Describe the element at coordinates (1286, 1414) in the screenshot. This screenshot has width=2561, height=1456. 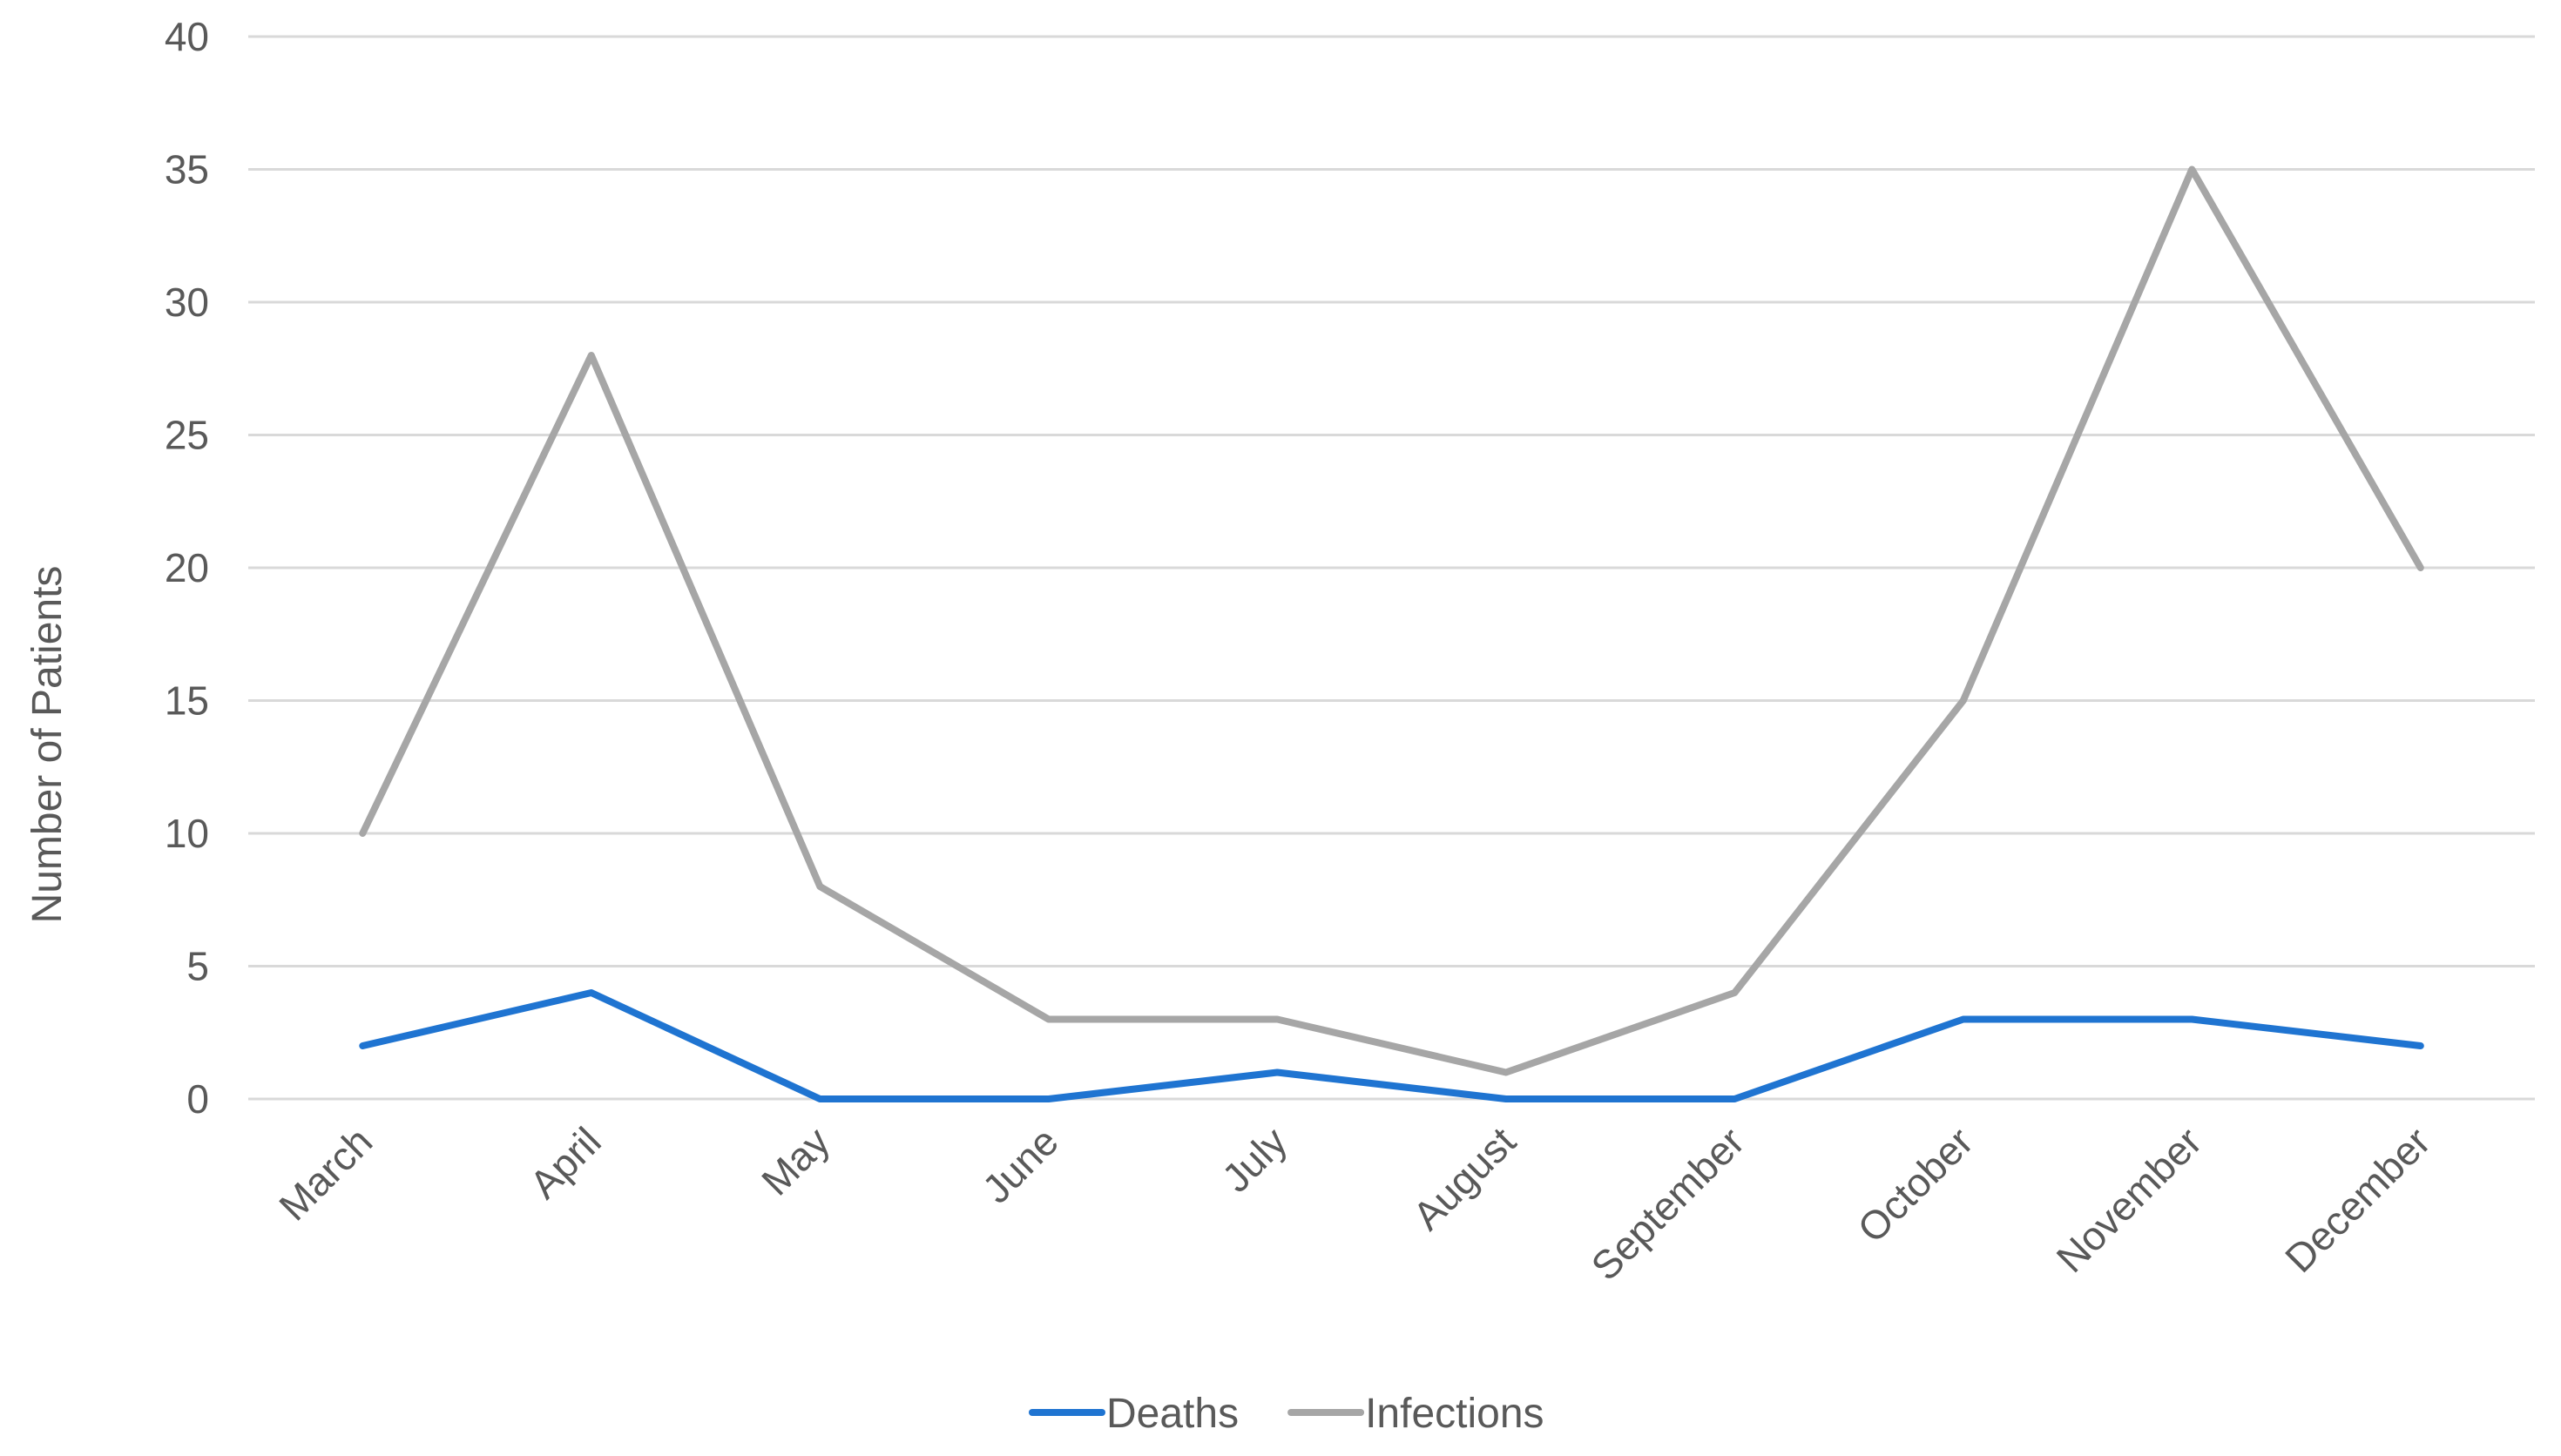
I see `legend: Deaths Infections` at that location.